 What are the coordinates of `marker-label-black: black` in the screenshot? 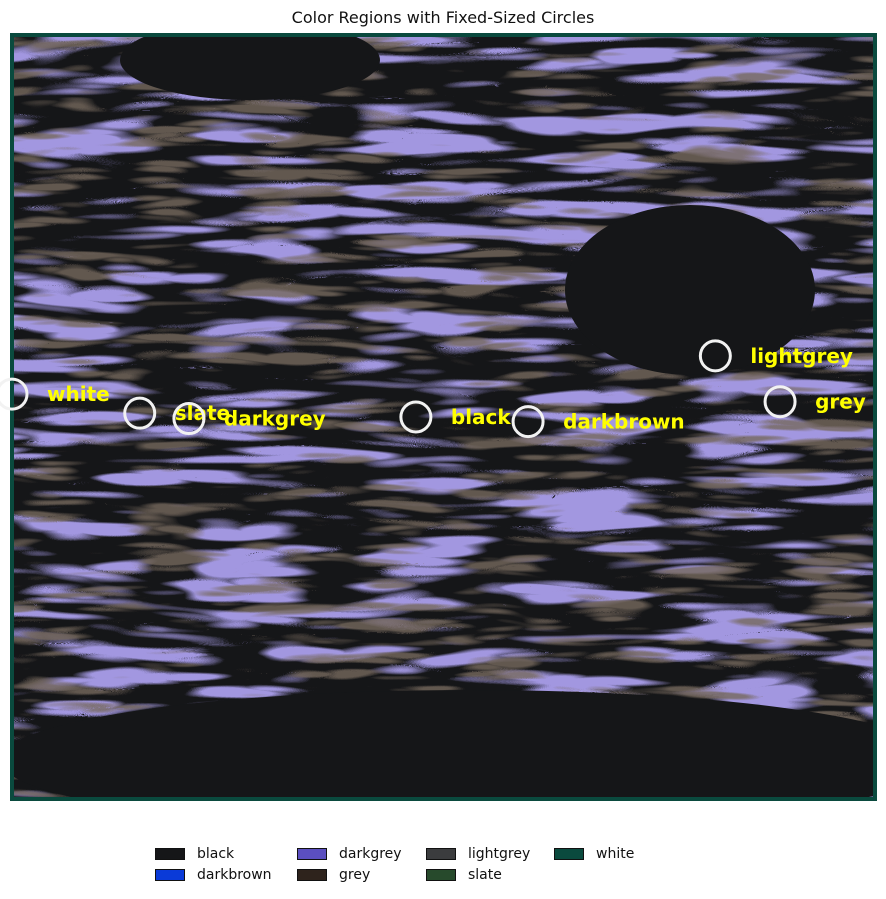 It's located at (481, 417).